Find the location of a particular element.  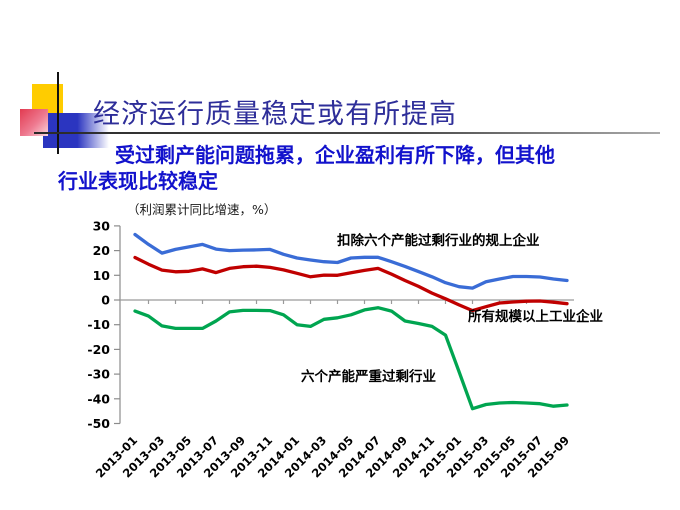

title-underline is located at coordinates (347, 133).